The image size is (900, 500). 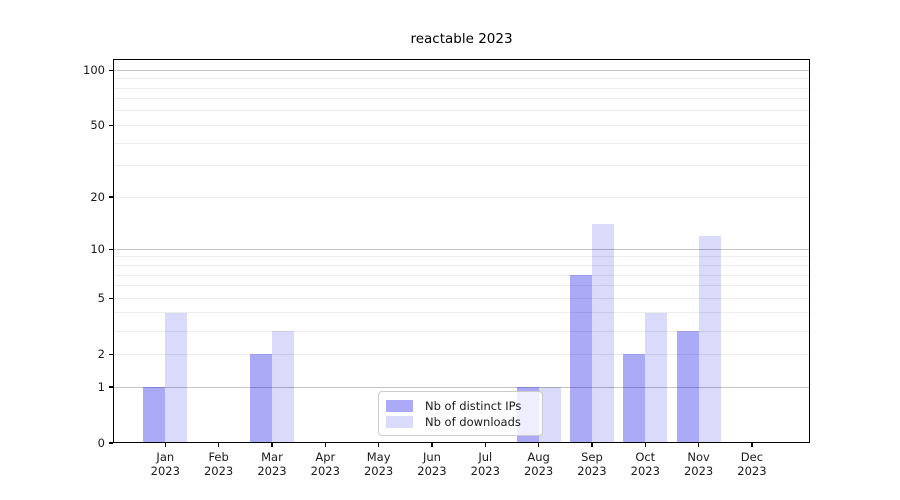 What do you see at coordinates (538, 457) in the screenshot?
I see `month-label: Aug` at bounding box center [538, 457].